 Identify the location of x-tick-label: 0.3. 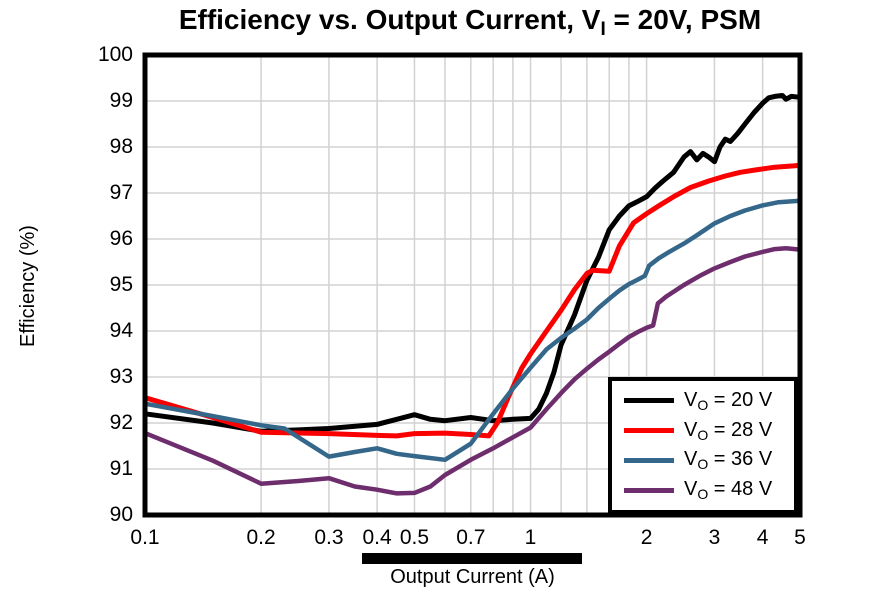
(329, 537).